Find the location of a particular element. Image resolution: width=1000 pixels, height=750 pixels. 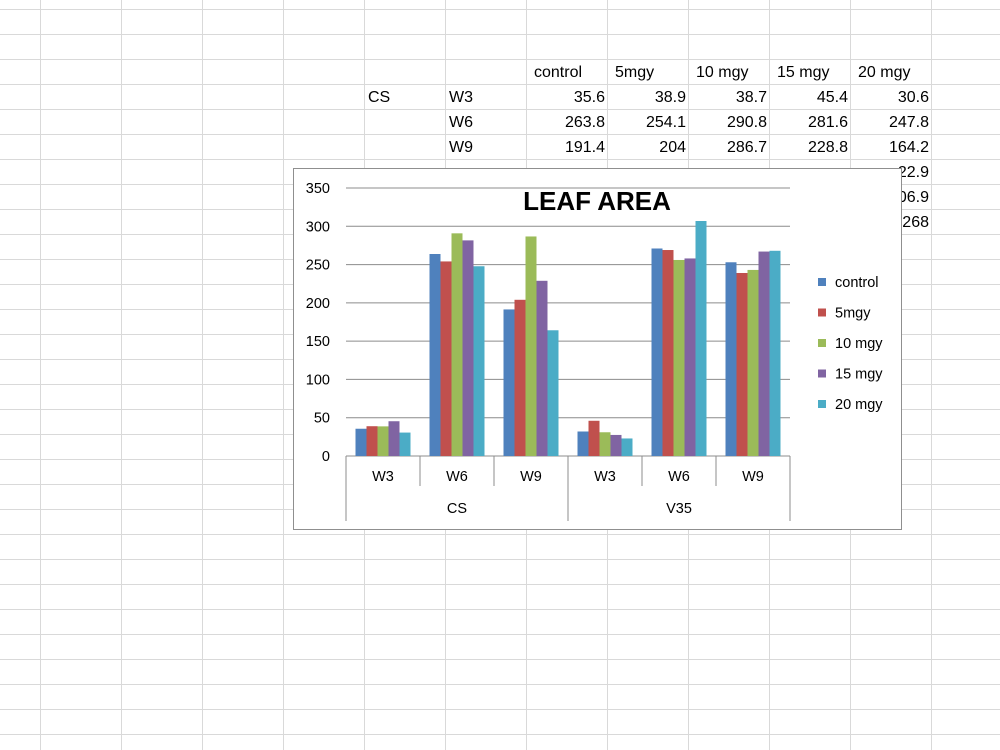

cell-cs-w3-20mgy: 30.6 is located at coordinates (913, 97).